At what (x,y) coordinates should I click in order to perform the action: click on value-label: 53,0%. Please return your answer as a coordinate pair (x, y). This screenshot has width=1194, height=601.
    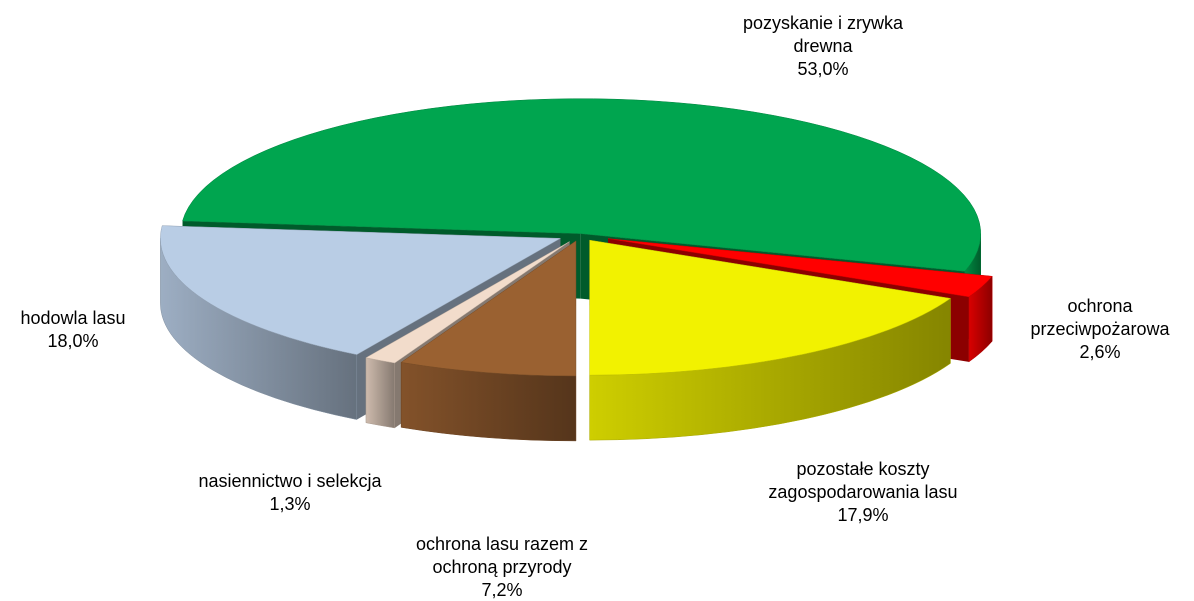
    Looking at the image, I should click on (823, 69).